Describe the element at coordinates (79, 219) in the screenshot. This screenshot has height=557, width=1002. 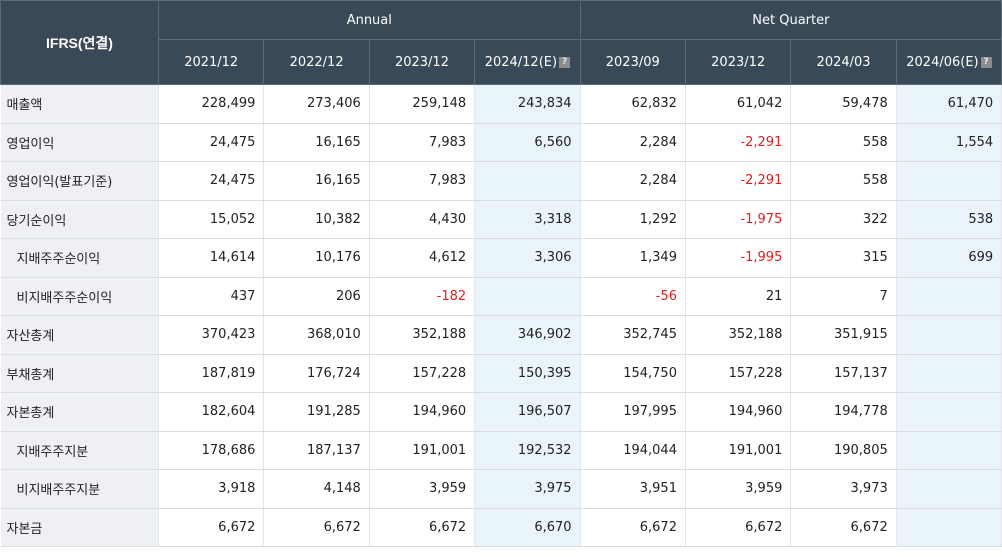
I see `row-label: 당기순이익` at that location.